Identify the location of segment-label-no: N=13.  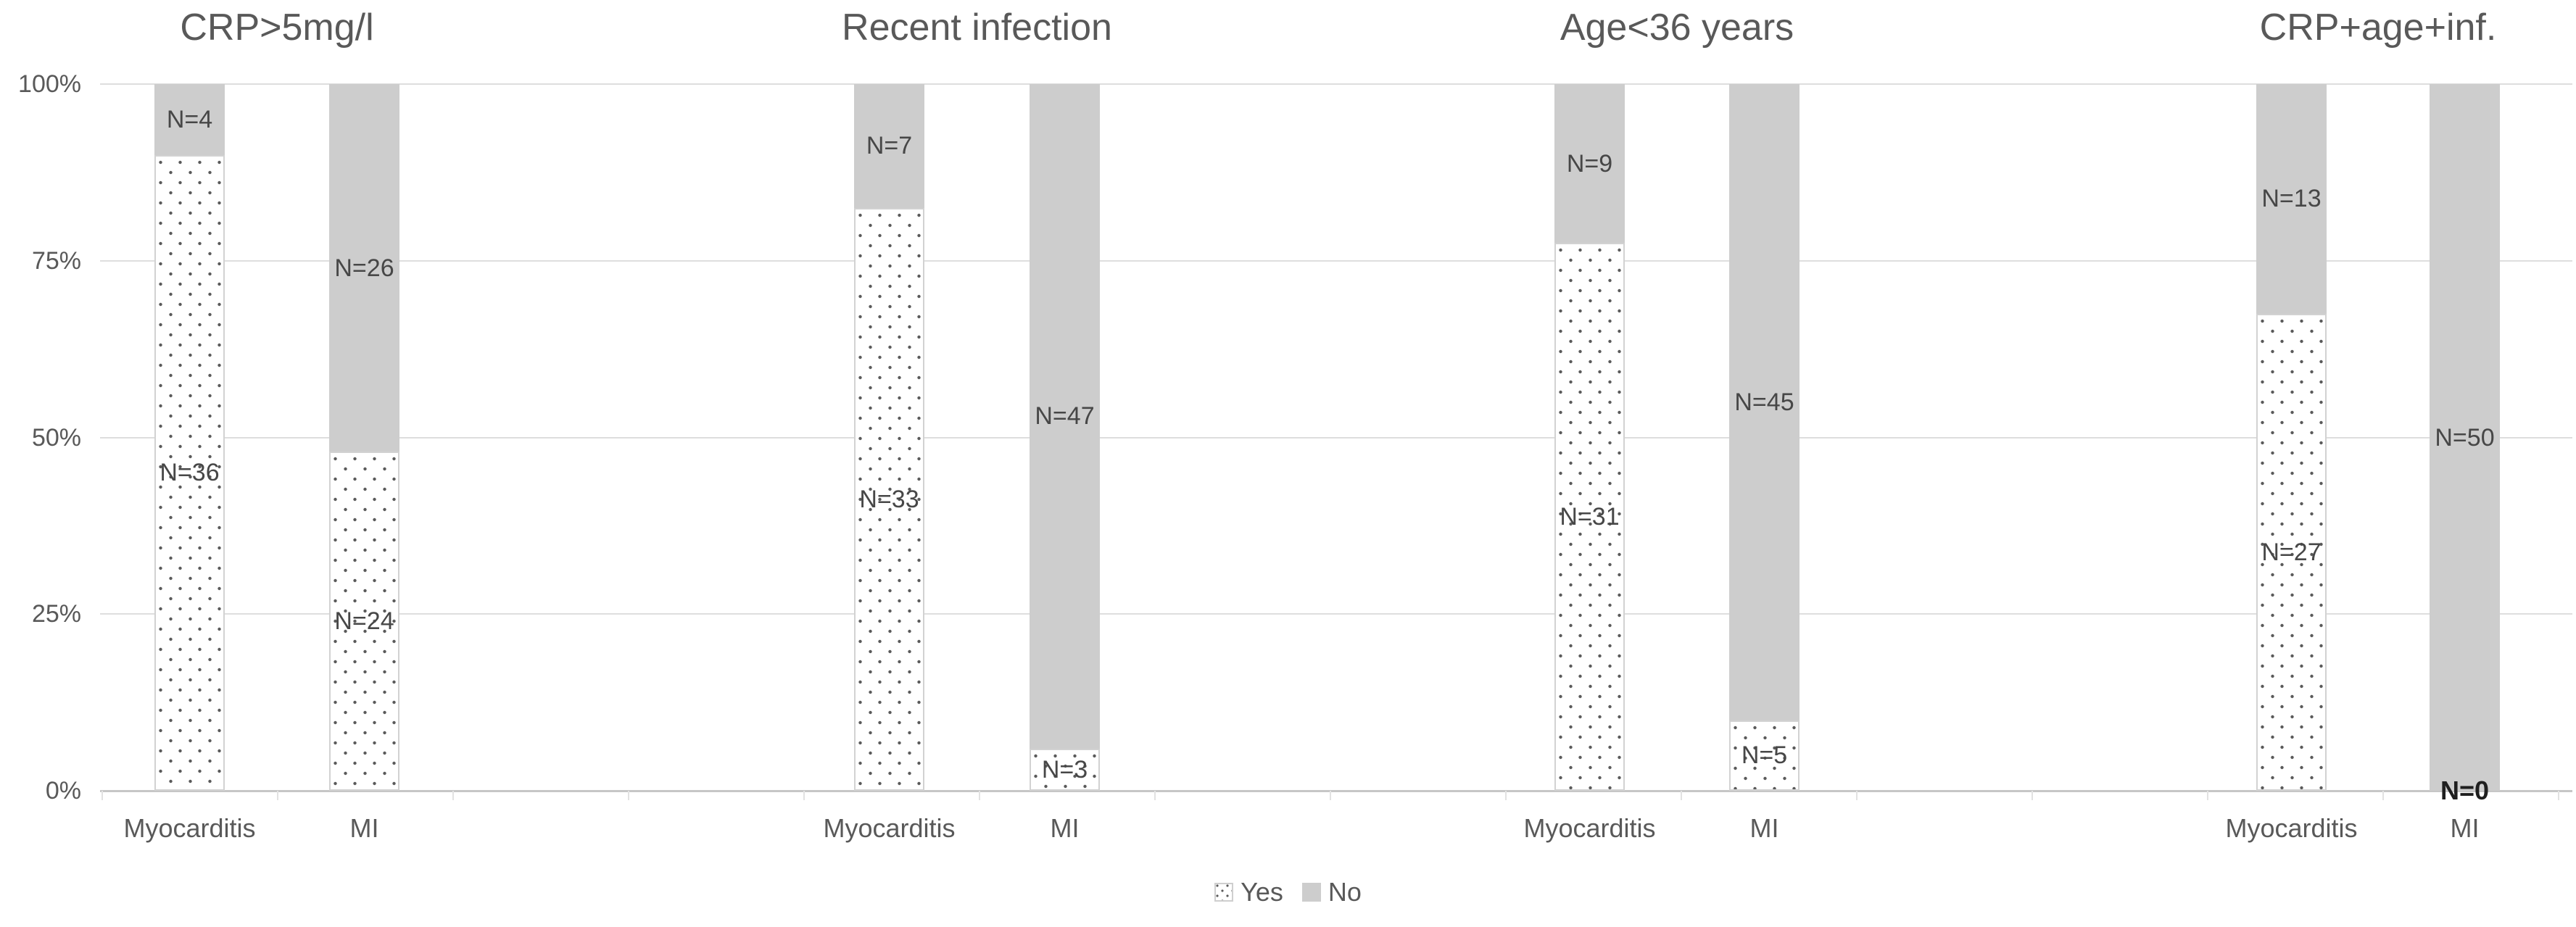
(2291, 199).